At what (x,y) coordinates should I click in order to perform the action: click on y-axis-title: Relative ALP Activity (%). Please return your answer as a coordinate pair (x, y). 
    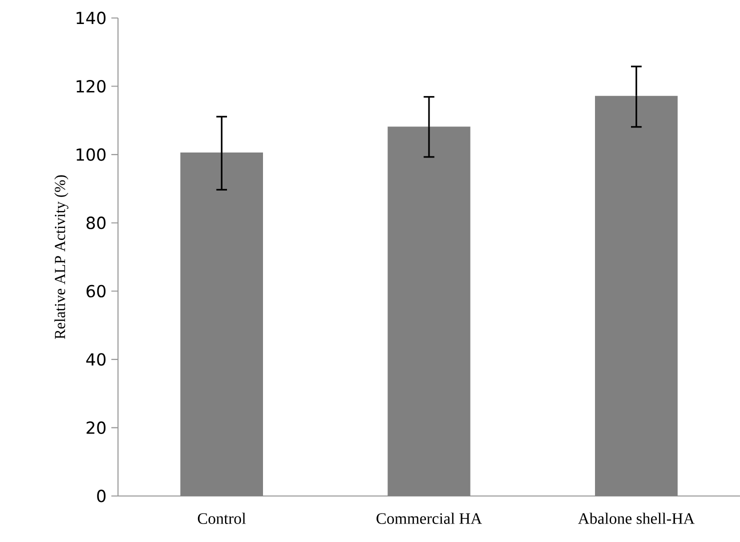
    Looking at the image, I should click on (61, 257).